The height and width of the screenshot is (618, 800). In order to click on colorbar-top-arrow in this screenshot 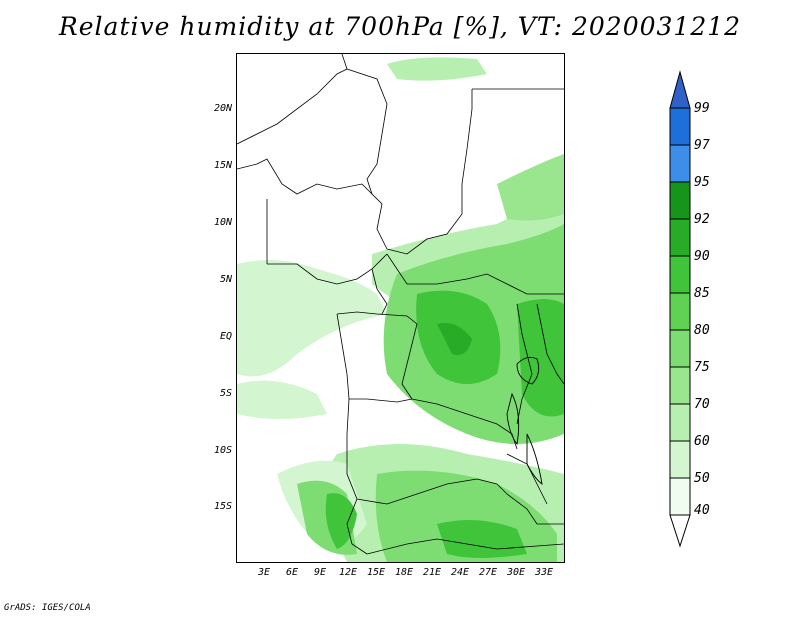, I will do `click(680, 89)`.